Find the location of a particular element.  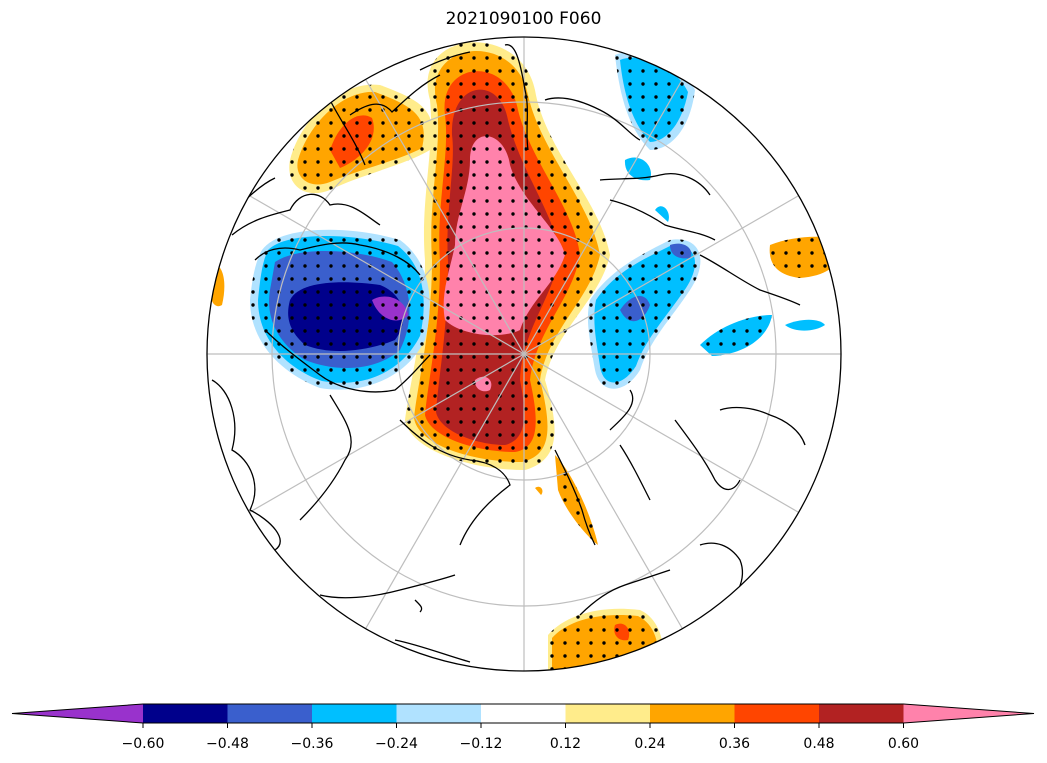

colorbar-tick-label: 0.12 is located at coordinates (565, 744).